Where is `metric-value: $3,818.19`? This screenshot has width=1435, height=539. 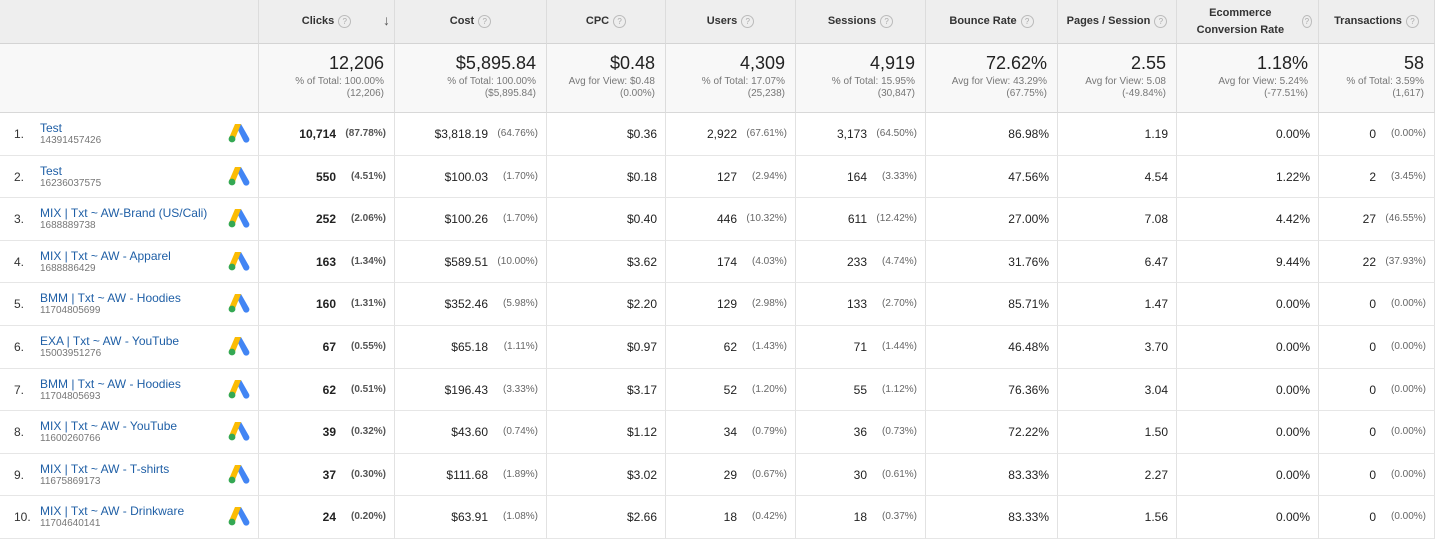
metric-value: $3,818.19 is located at coordinates (461, 134).